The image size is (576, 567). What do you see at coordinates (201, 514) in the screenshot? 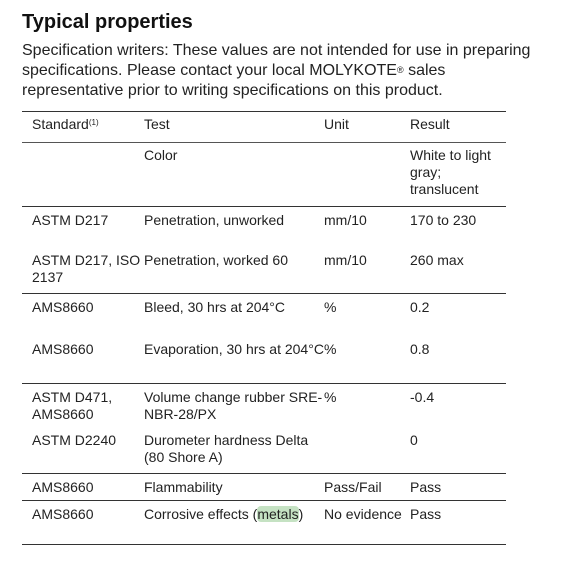
I see `cell-test-prefix: Corrosive effects (` at bounding box center [201, 514].